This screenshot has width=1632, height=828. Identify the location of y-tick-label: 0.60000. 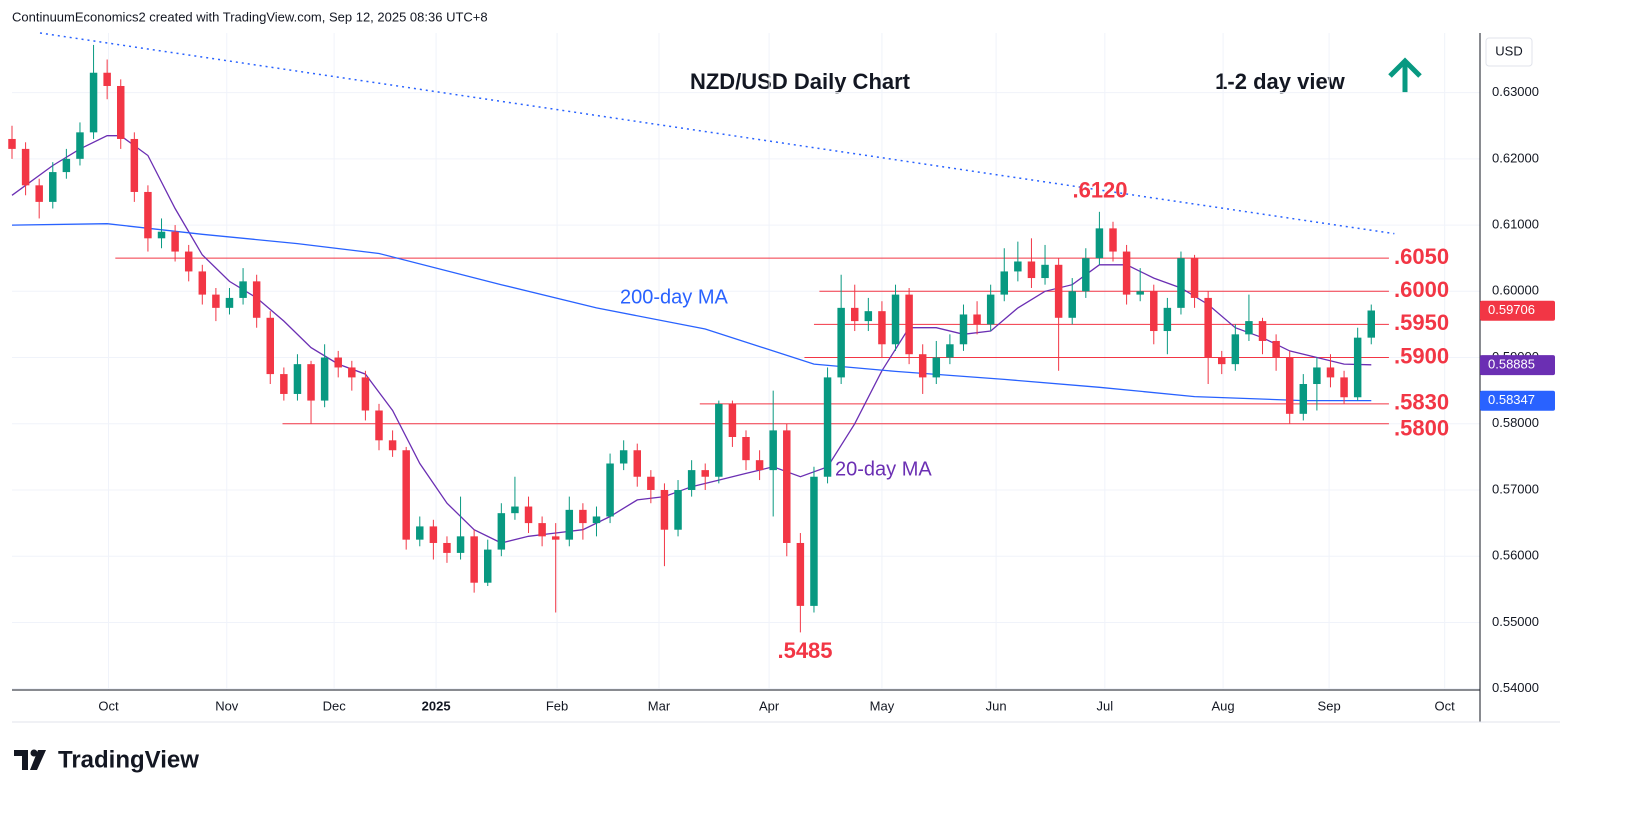
(1515, 290).